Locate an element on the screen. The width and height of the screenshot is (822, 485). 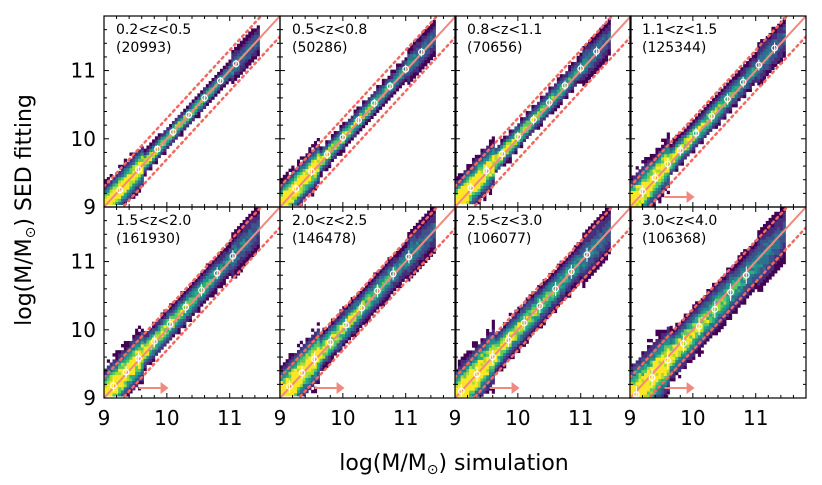
median-point is located at coordinates (374, 103).